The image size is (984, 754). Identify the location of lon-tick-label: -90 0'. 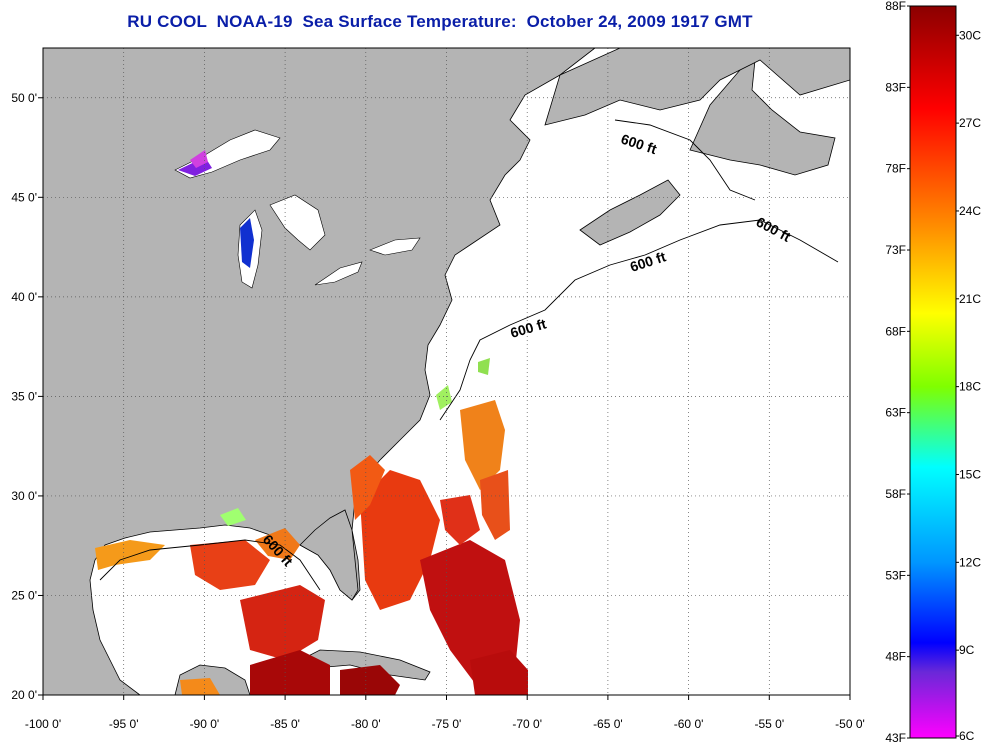
(205, 724).